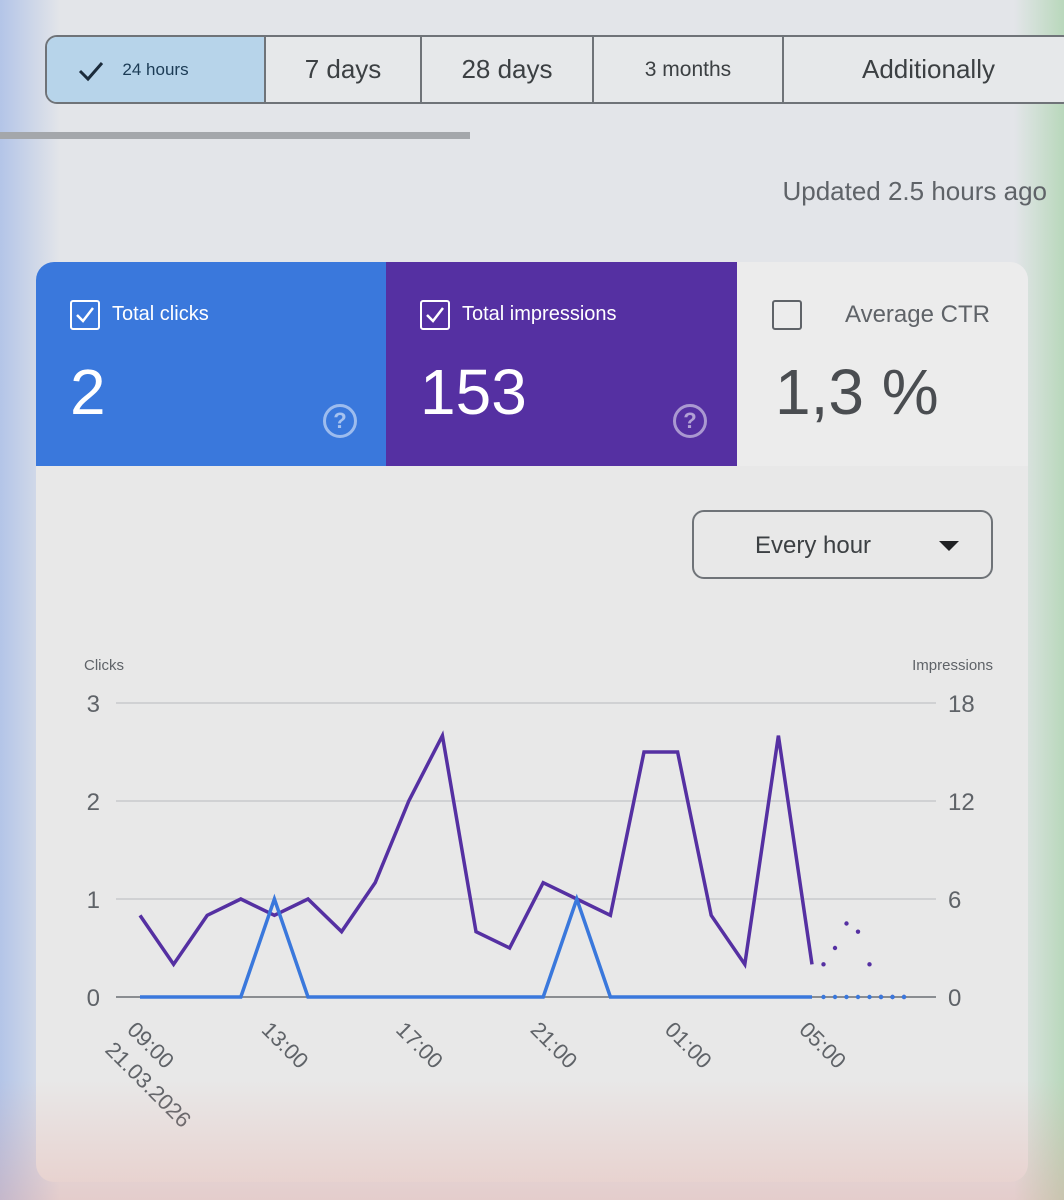 The width and height of the screenshot is (1064, 1200). What do you see at coordinates (949, 546) in the screenshot?
I see `caret-down-icon` at bounding box center [949, 546].